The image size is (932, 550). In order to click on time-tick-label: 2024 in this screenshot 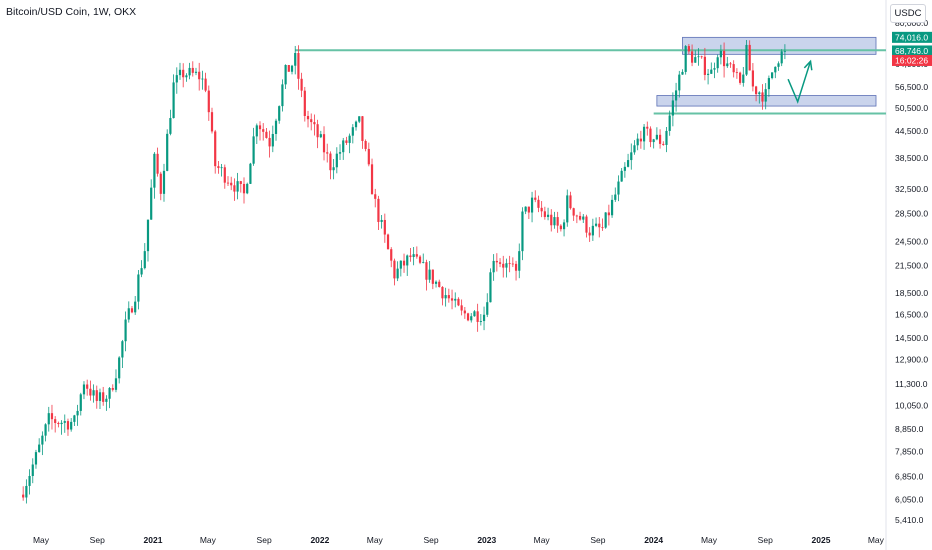, I will do `click(653, 540)`.